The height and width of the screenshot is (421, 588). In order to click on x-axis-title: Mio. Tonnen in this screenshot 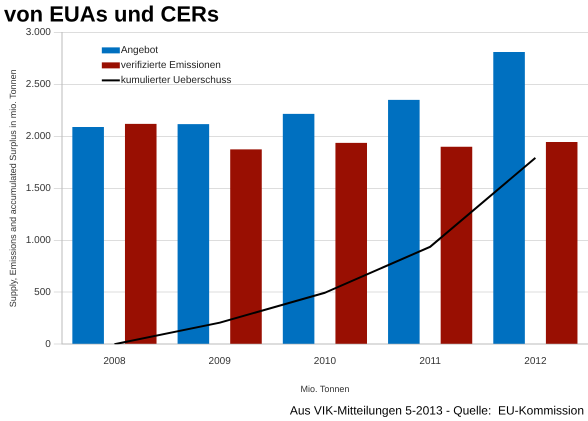, I will do `click(325, 389)`.